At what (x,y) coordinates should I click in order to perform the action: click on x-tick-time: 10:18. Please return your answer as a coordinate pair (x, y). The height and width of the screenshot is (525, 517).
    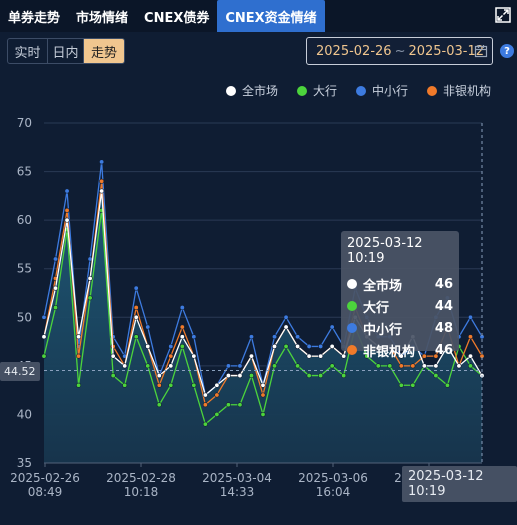
    Looking at the image, I should click on (141, 492).